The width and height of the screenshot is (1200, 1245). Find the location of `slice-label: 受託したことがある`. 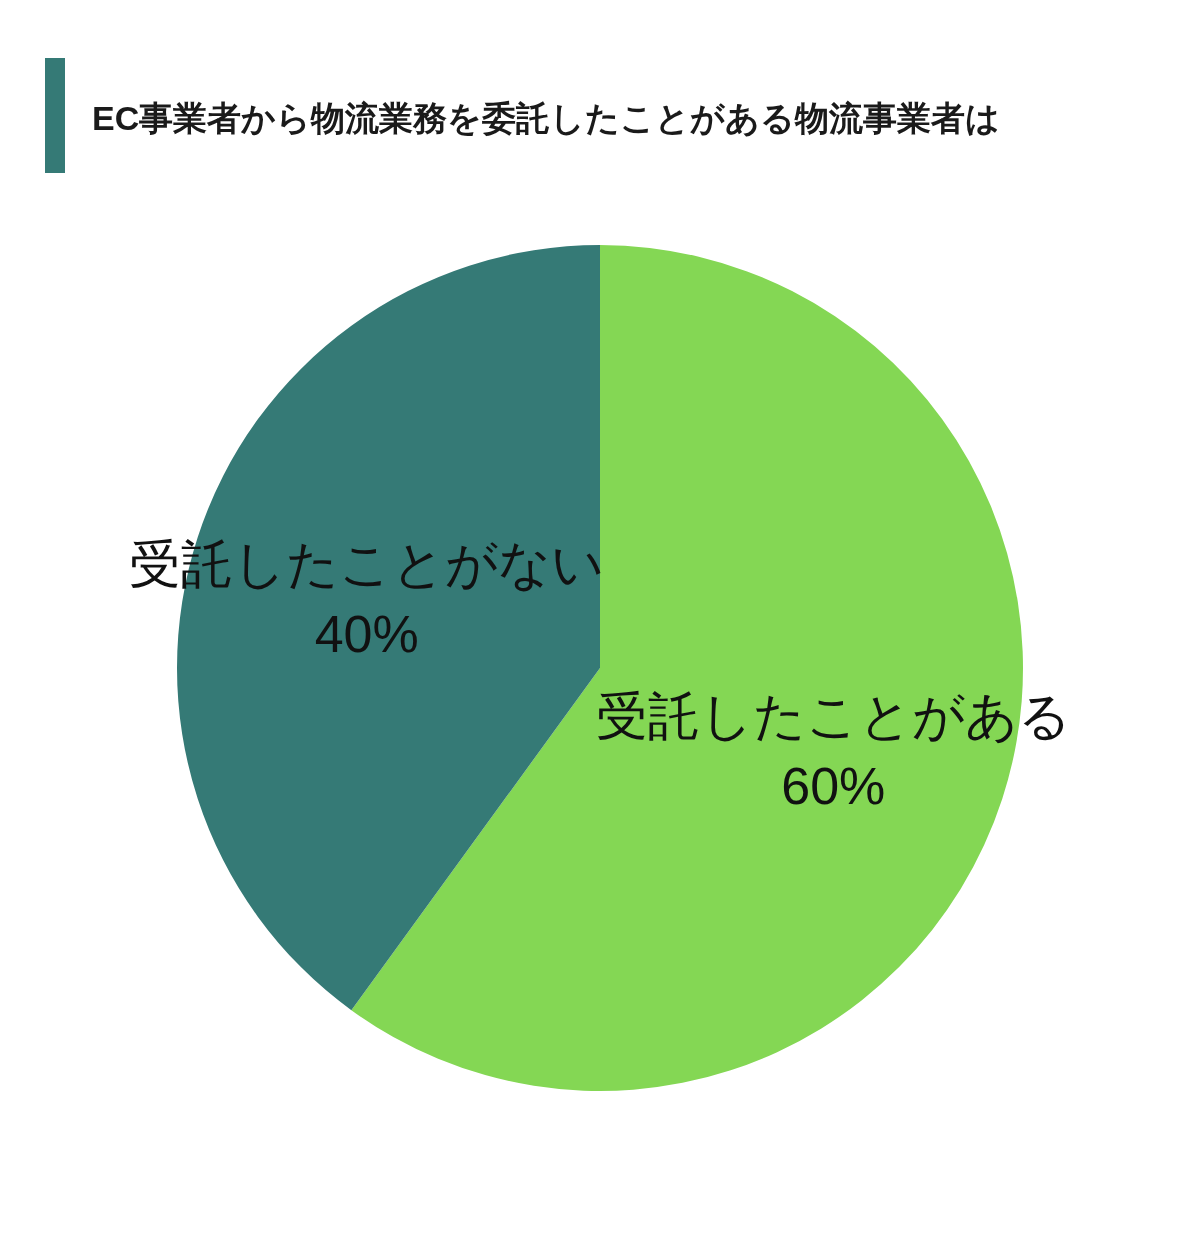

slice-label: 受託したことがある is located at coordinates (833, 715).